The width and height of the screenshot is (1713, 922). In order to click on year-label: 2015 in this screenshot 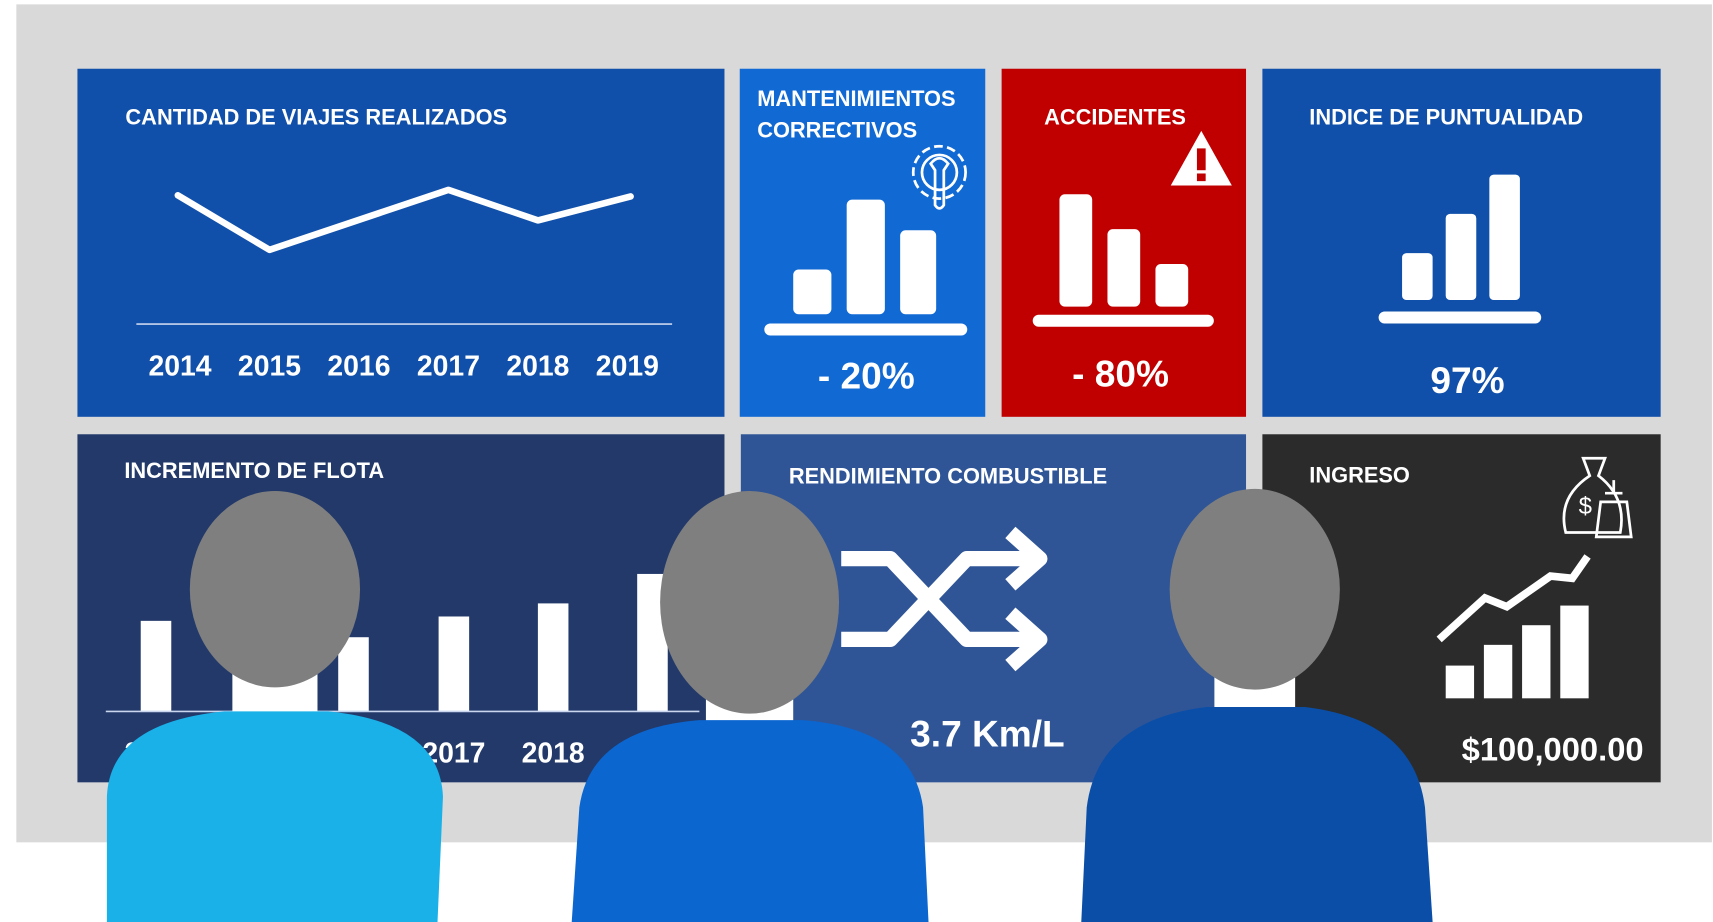, I will do `click(269, 366)`.